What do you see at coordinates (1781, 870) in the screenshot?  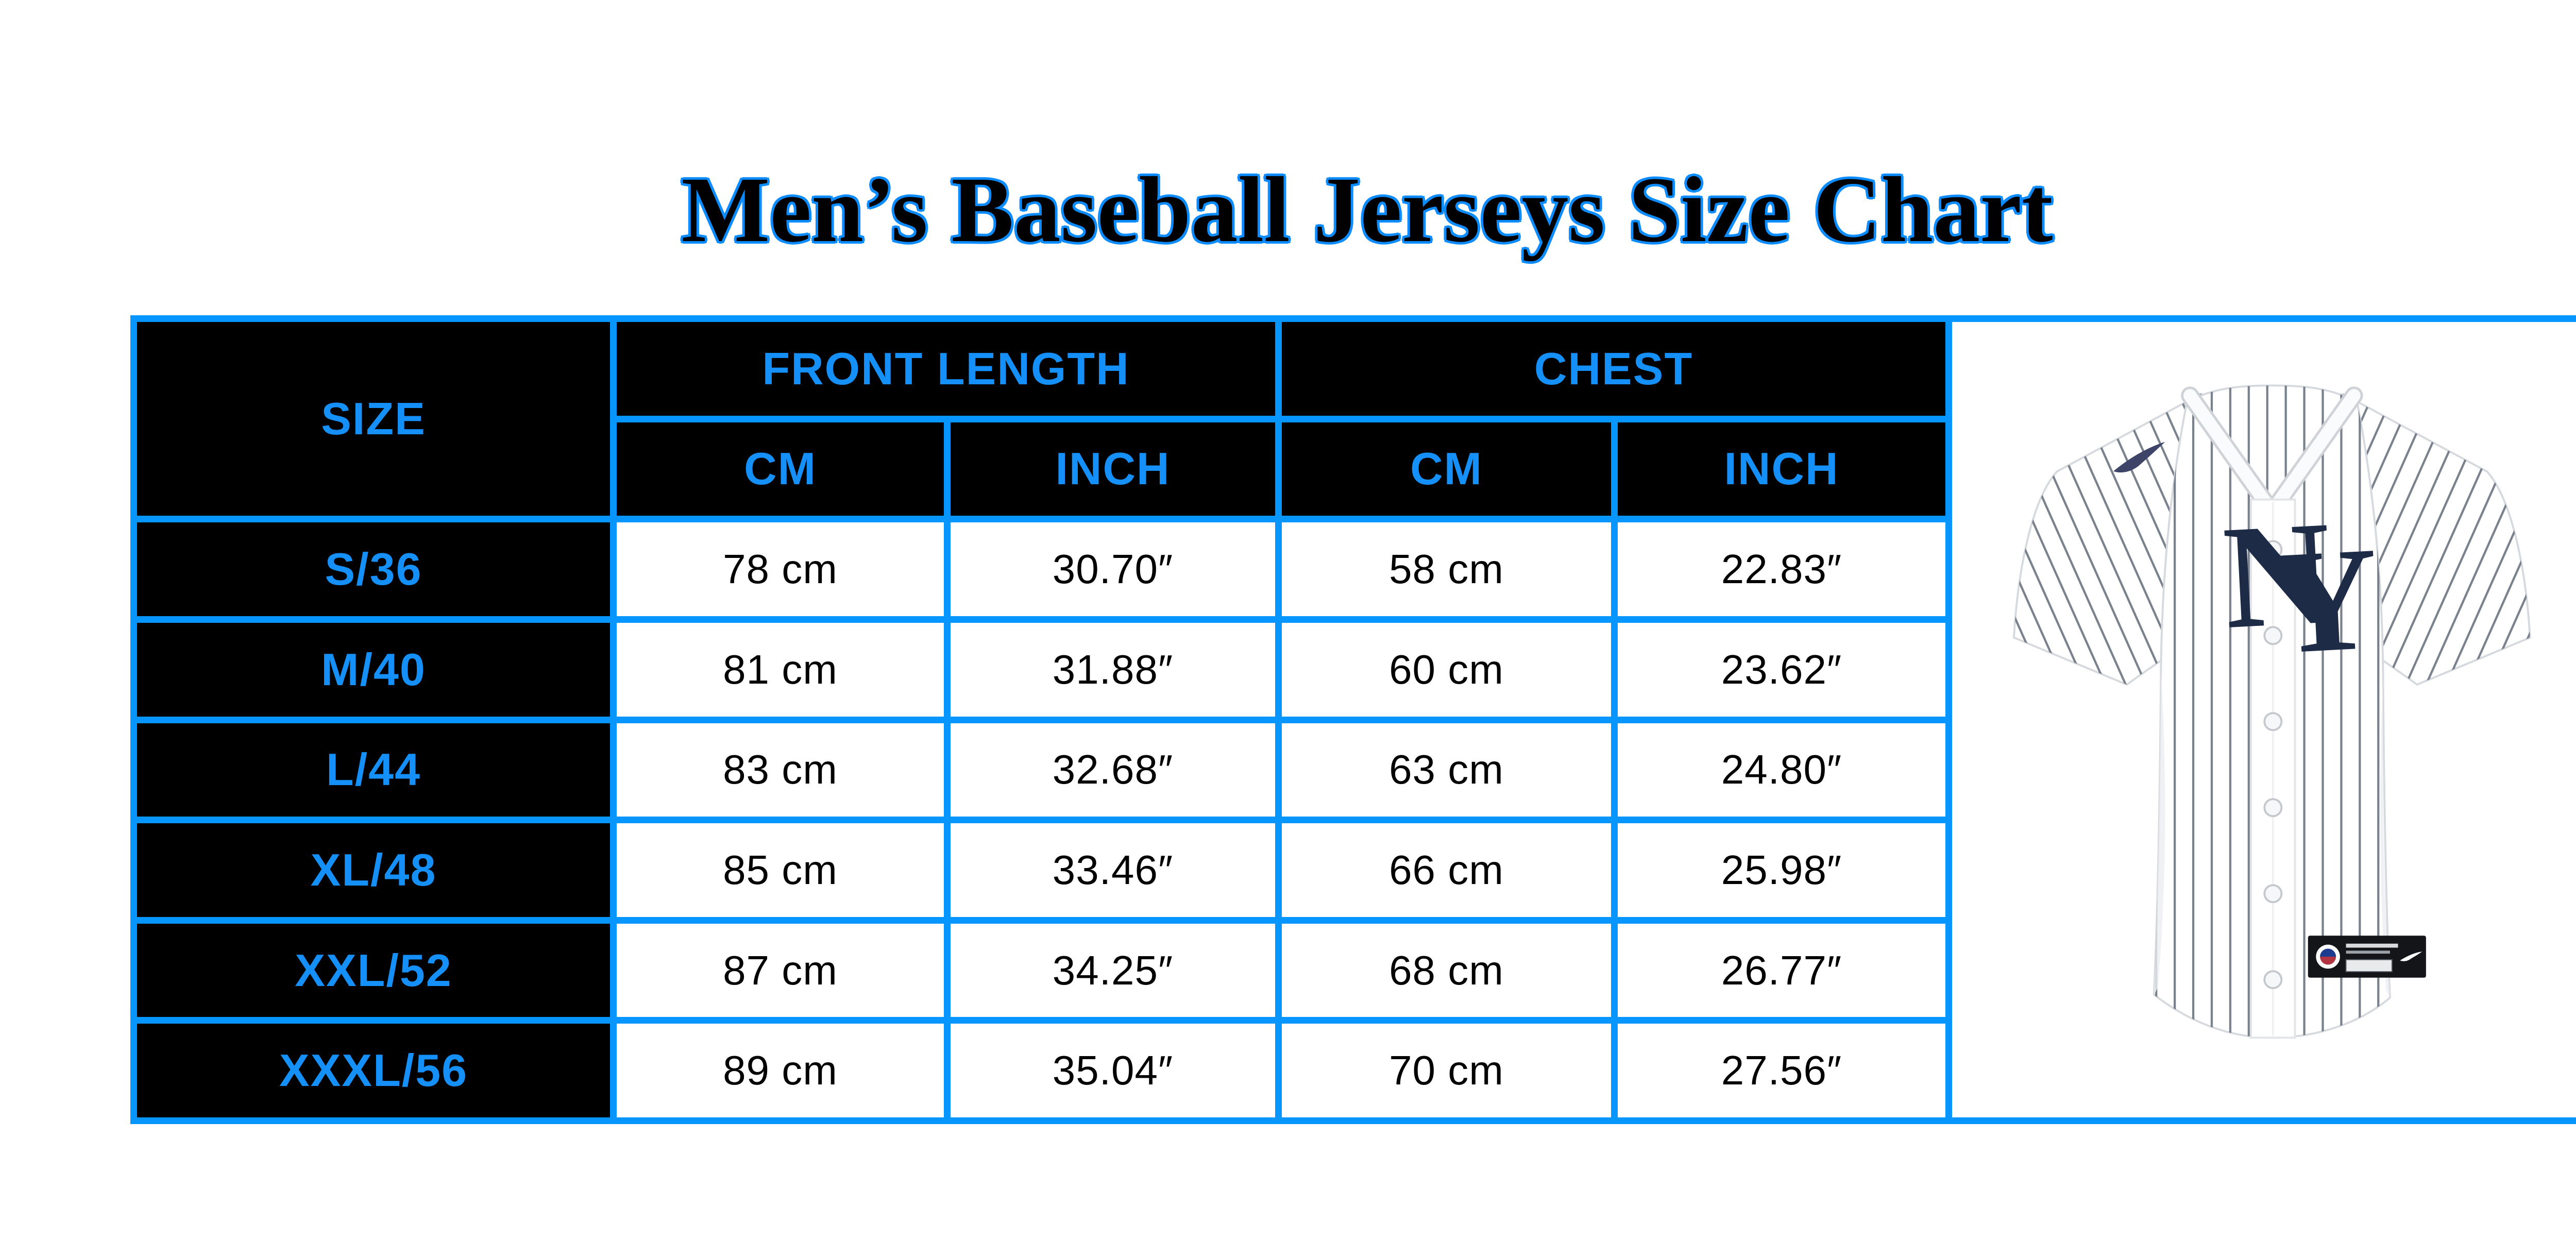 I see `value-cell: 25.98″` at bounding box center [1781, 870].